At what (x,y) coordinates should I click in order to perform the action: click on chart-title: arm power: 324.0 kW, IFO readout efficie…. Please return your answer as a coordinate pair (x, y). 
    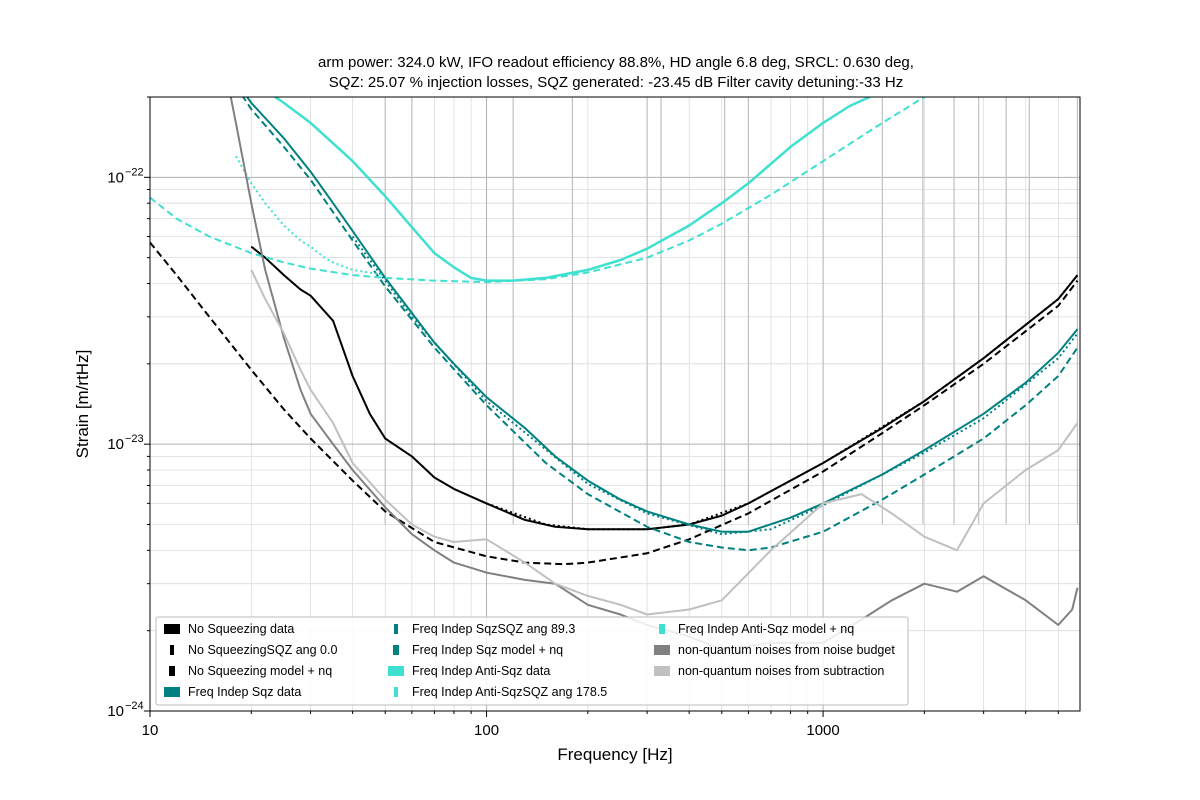
    Looking at the image, I should click on (616, 72).